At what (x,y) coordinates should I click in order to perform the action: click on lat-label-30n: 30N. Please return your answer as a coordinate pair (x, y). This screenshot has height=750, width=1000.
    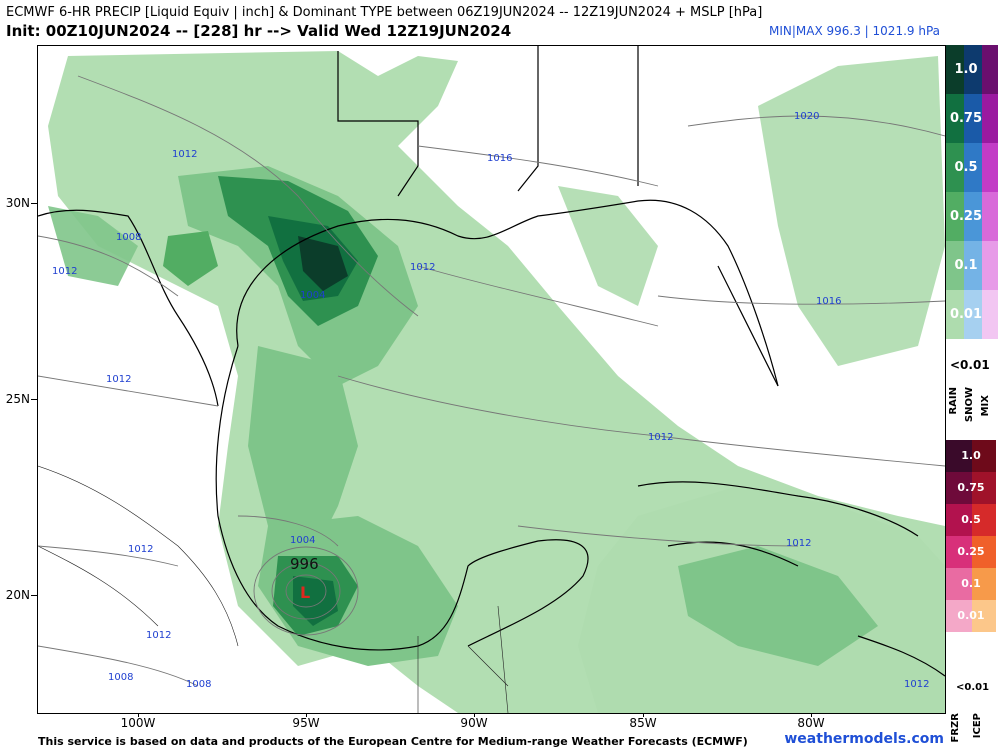
    Looking at the image, I should click on (17, 203).